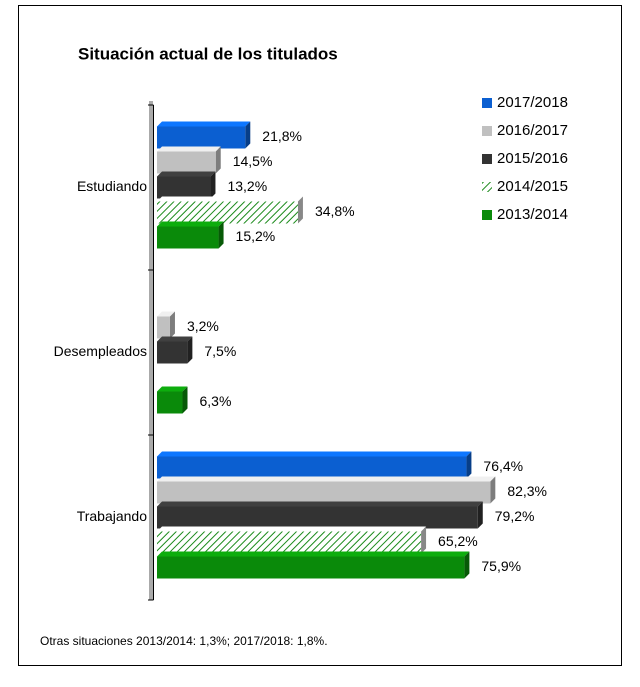 The height and width of the screenshot is (687, 640). I want to click on legend-label: 2015/2016, so click(532, 158).